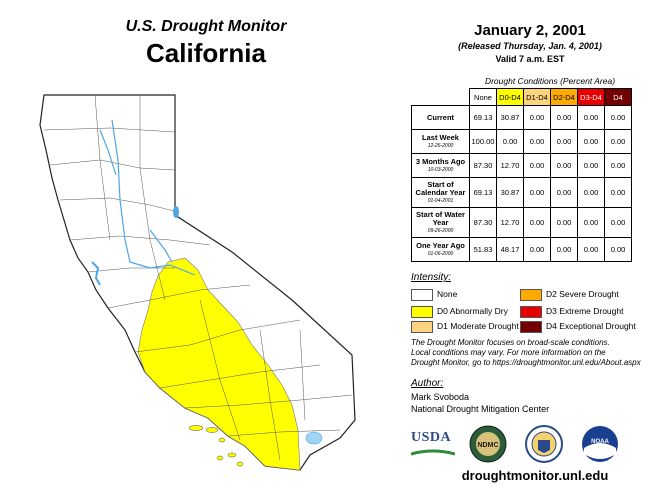 The image size is (647, 500). I want to click on lake-tahoe, so click(176, 212).